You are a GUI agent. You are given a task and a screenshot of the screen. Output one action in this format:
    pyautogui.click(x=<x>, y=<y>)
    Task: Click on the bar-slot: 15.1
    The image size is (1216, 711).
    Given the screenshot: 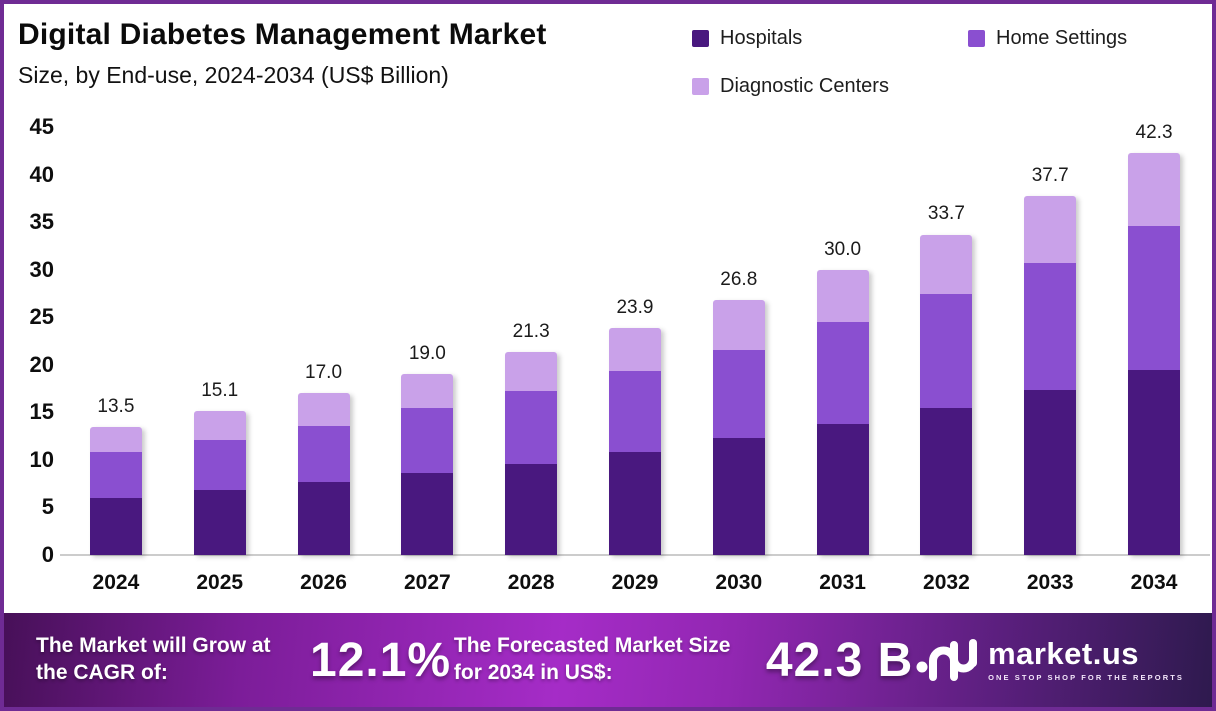 What is the action you would take?
    pyautogui.click(x=220, y=341)
    